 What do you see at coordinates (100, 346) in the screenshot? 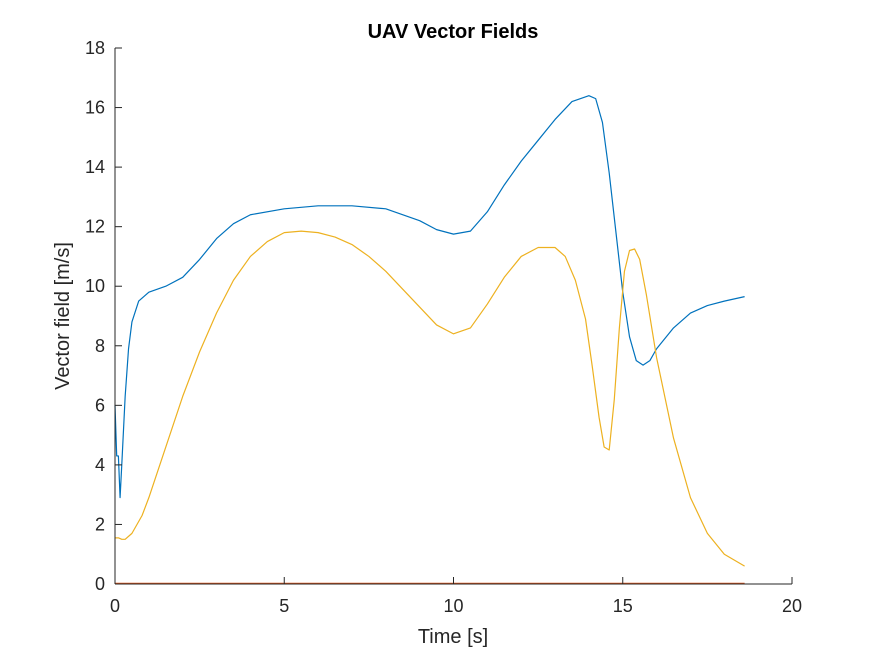
I see `y-tick-label: 8` at bounding box center [100, 346].